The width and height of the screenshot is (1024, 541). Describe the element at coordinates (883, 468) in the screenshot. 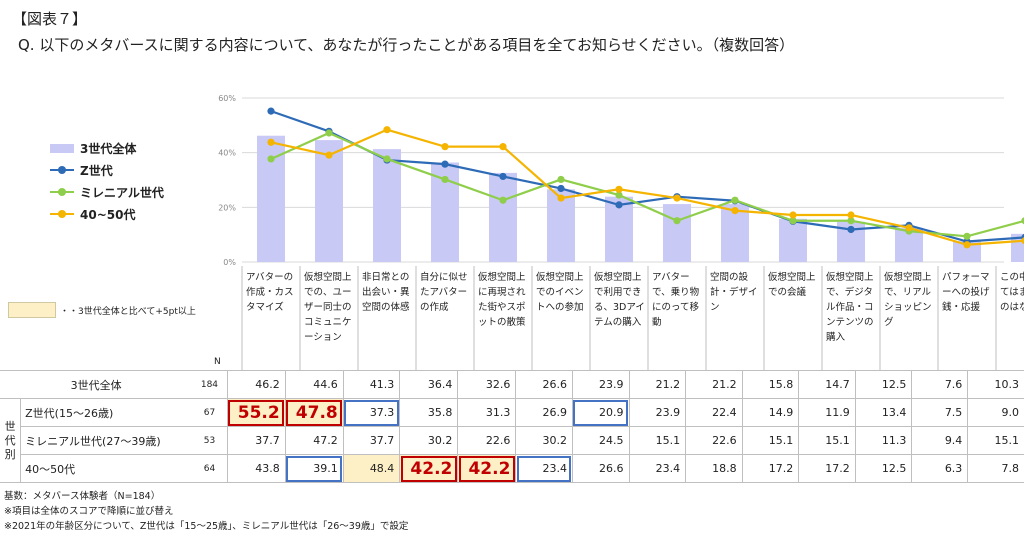

I see `table-cell: 12.5` at that location.